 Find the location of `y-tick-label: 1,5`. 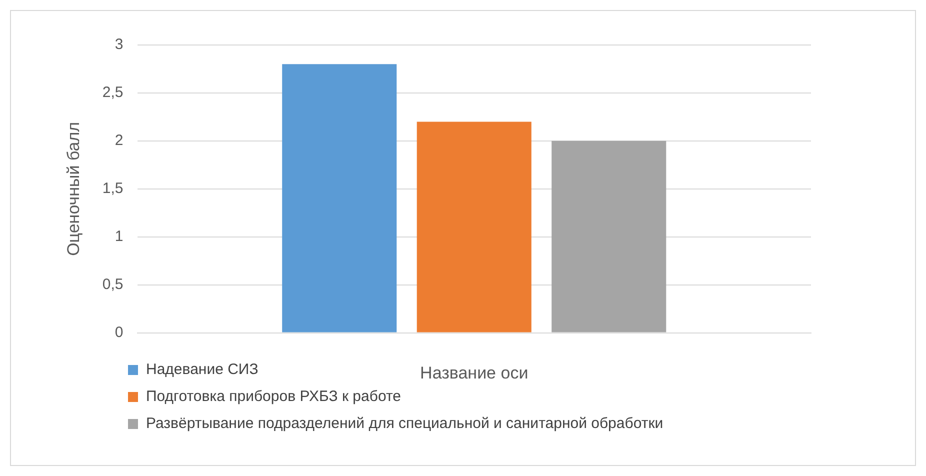

y-tick-label: 1,5 is located at coordinates (113, 189).